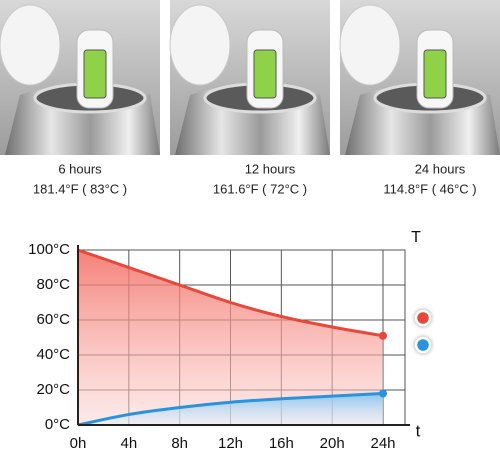 Image resolution: width=500 pixels, height=474 pixels. Describe the element at coordinates (53, 319) in the screenshot. I see `y-tick-label: 60°C` at that location.